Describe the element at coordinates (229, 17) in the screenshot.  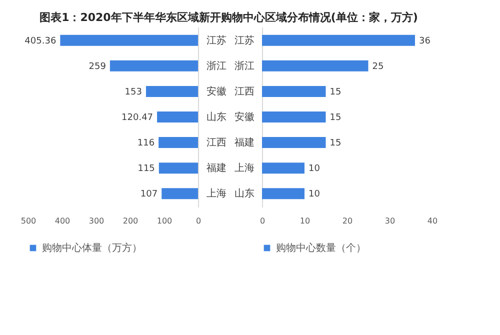
I see `text: 图表1：2020年下半年华东区域新开购物中心区域分布情况(单位：家，万方)` at that location.